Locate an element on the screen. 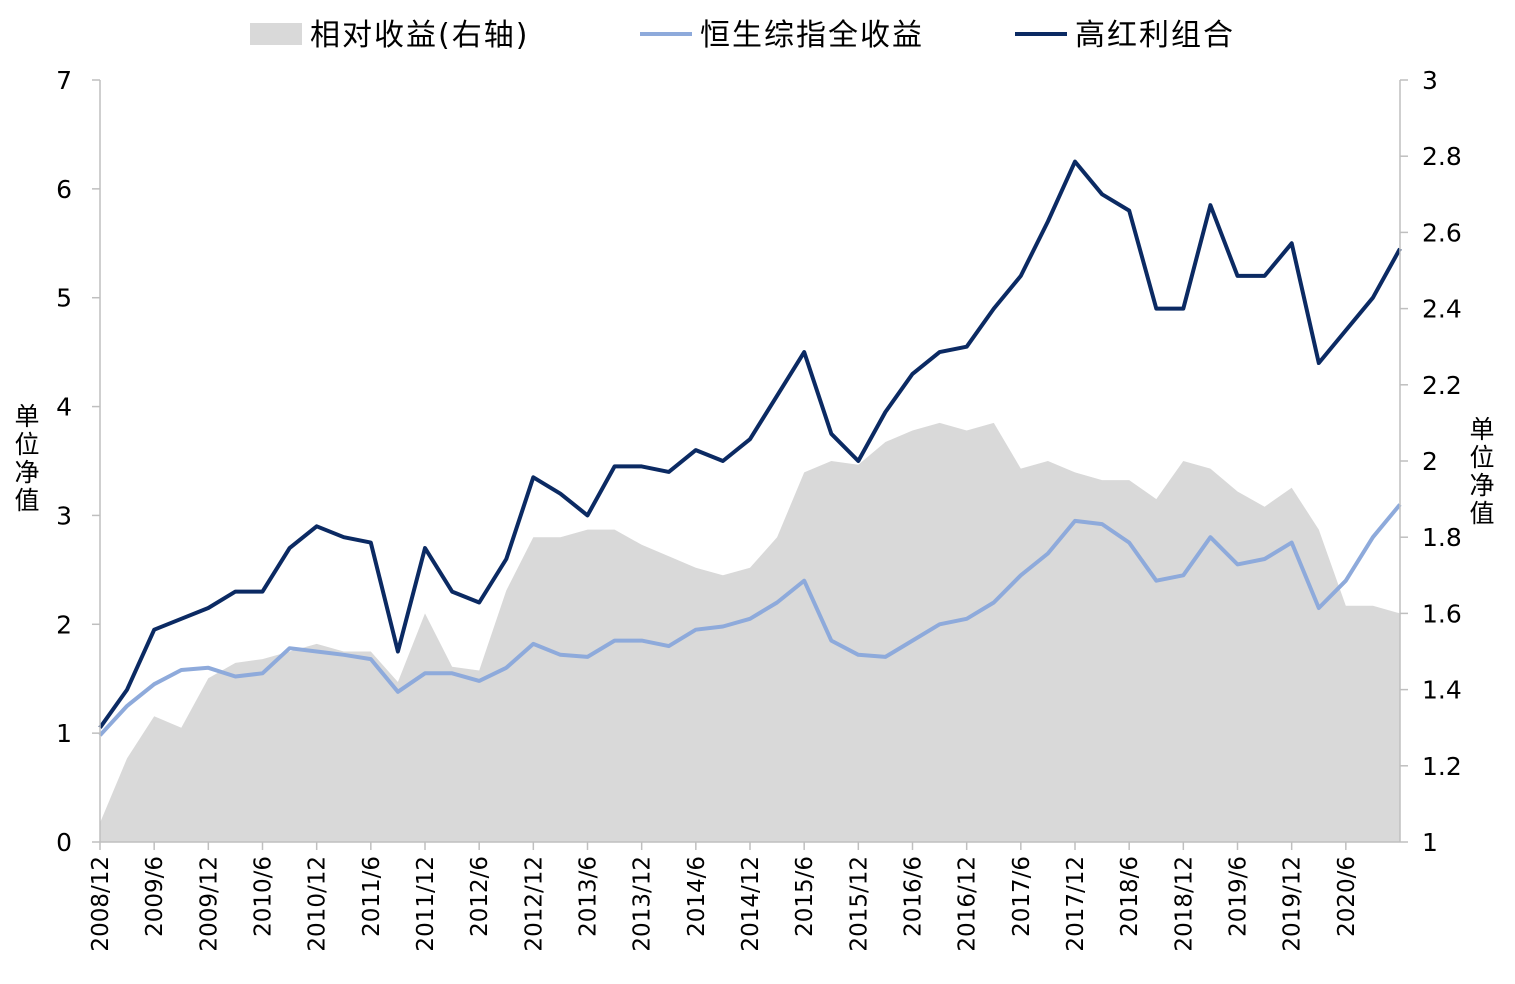 Image resolution: width=1515 pixels, height=984 pixels. x-tick-label: 2020/6 is located at coordinates (1347, 896).